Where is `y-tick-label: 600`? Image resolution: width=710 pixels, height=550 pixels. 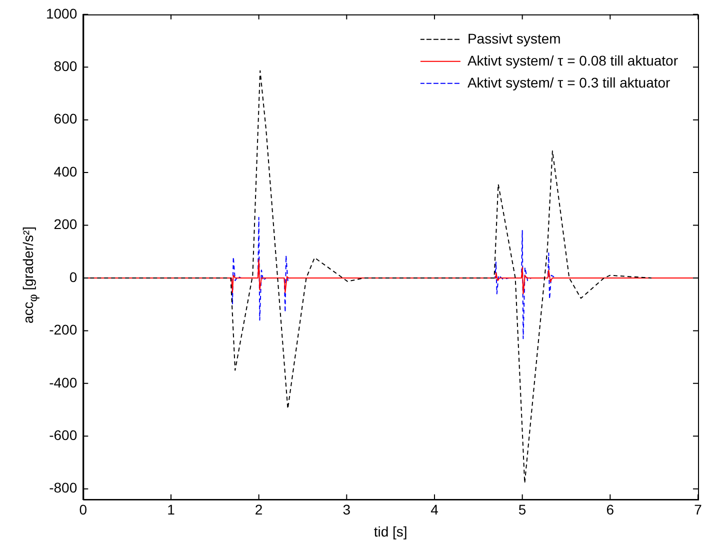
y-tick-label: 600 is located at coordinates (66, 118).